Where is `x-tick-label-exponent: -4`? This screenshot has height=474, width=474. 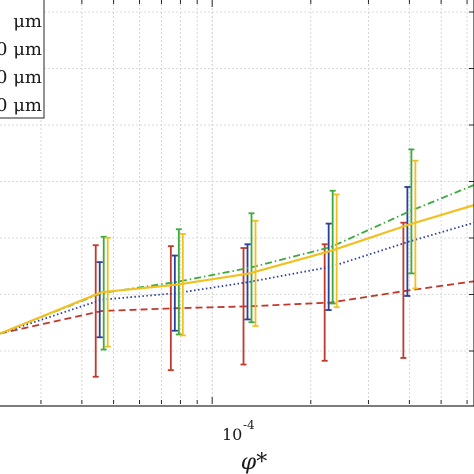
x-tick-label-exponent: -4 is located at coordinates (249, 425).